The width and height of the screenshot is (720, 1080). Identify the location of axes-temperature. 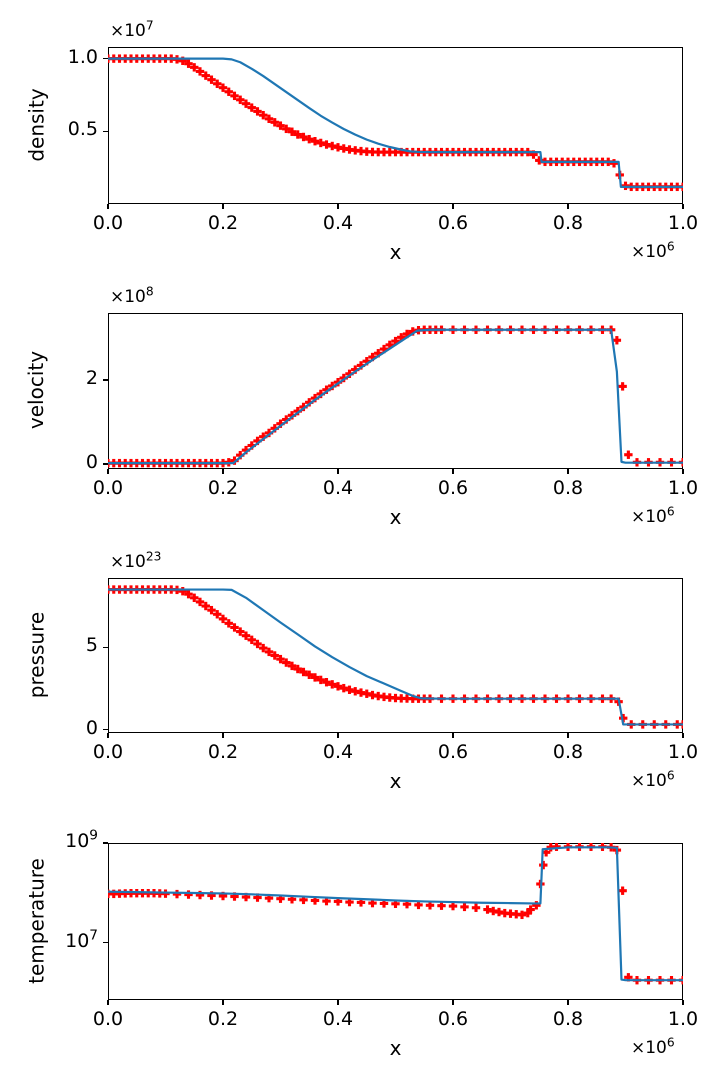
(395, 921).